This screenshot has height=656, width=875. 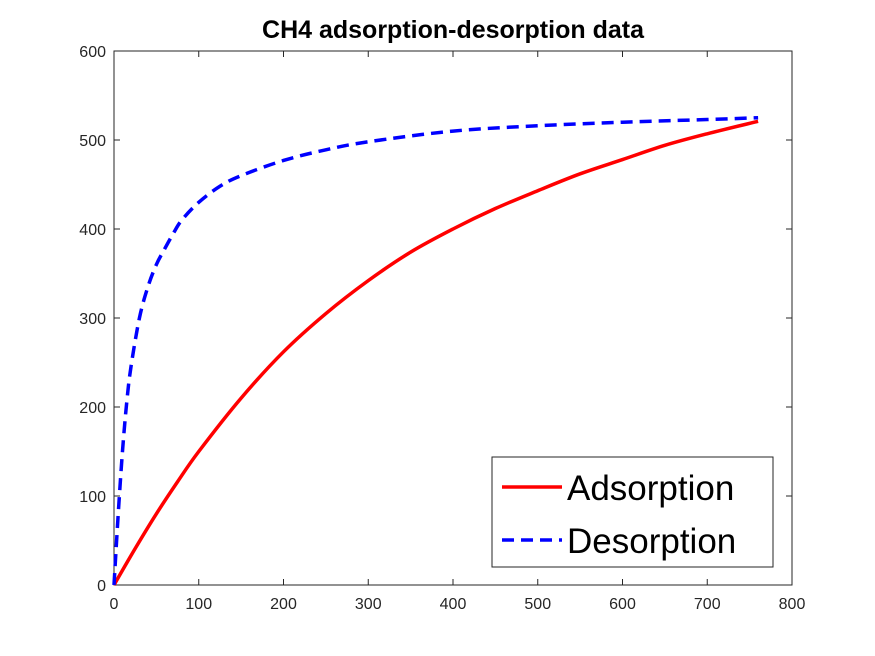 What do you see at coordinates (453, 30) in the screenshot?
I see `chart-title: CH4 adsorption-desorption data` at bounding box center [453, 30].